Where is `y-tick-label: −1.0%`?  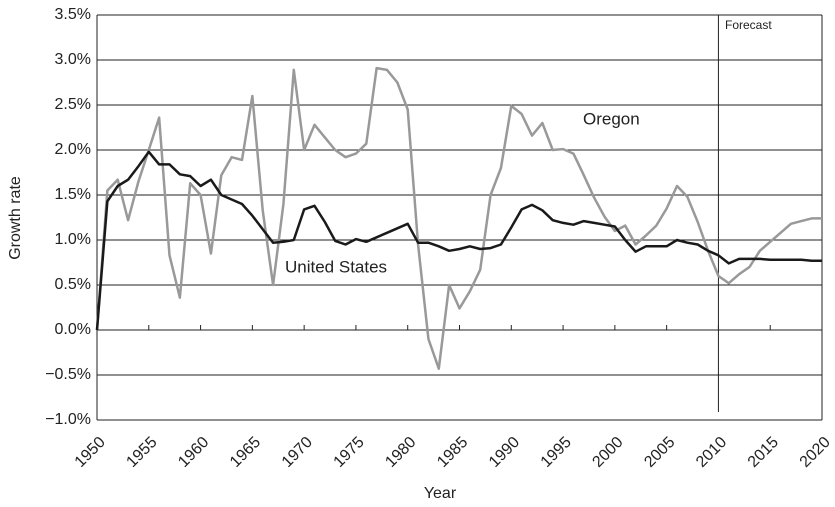
y-tick-label: −1.0% is located at coordinates (68, 419).